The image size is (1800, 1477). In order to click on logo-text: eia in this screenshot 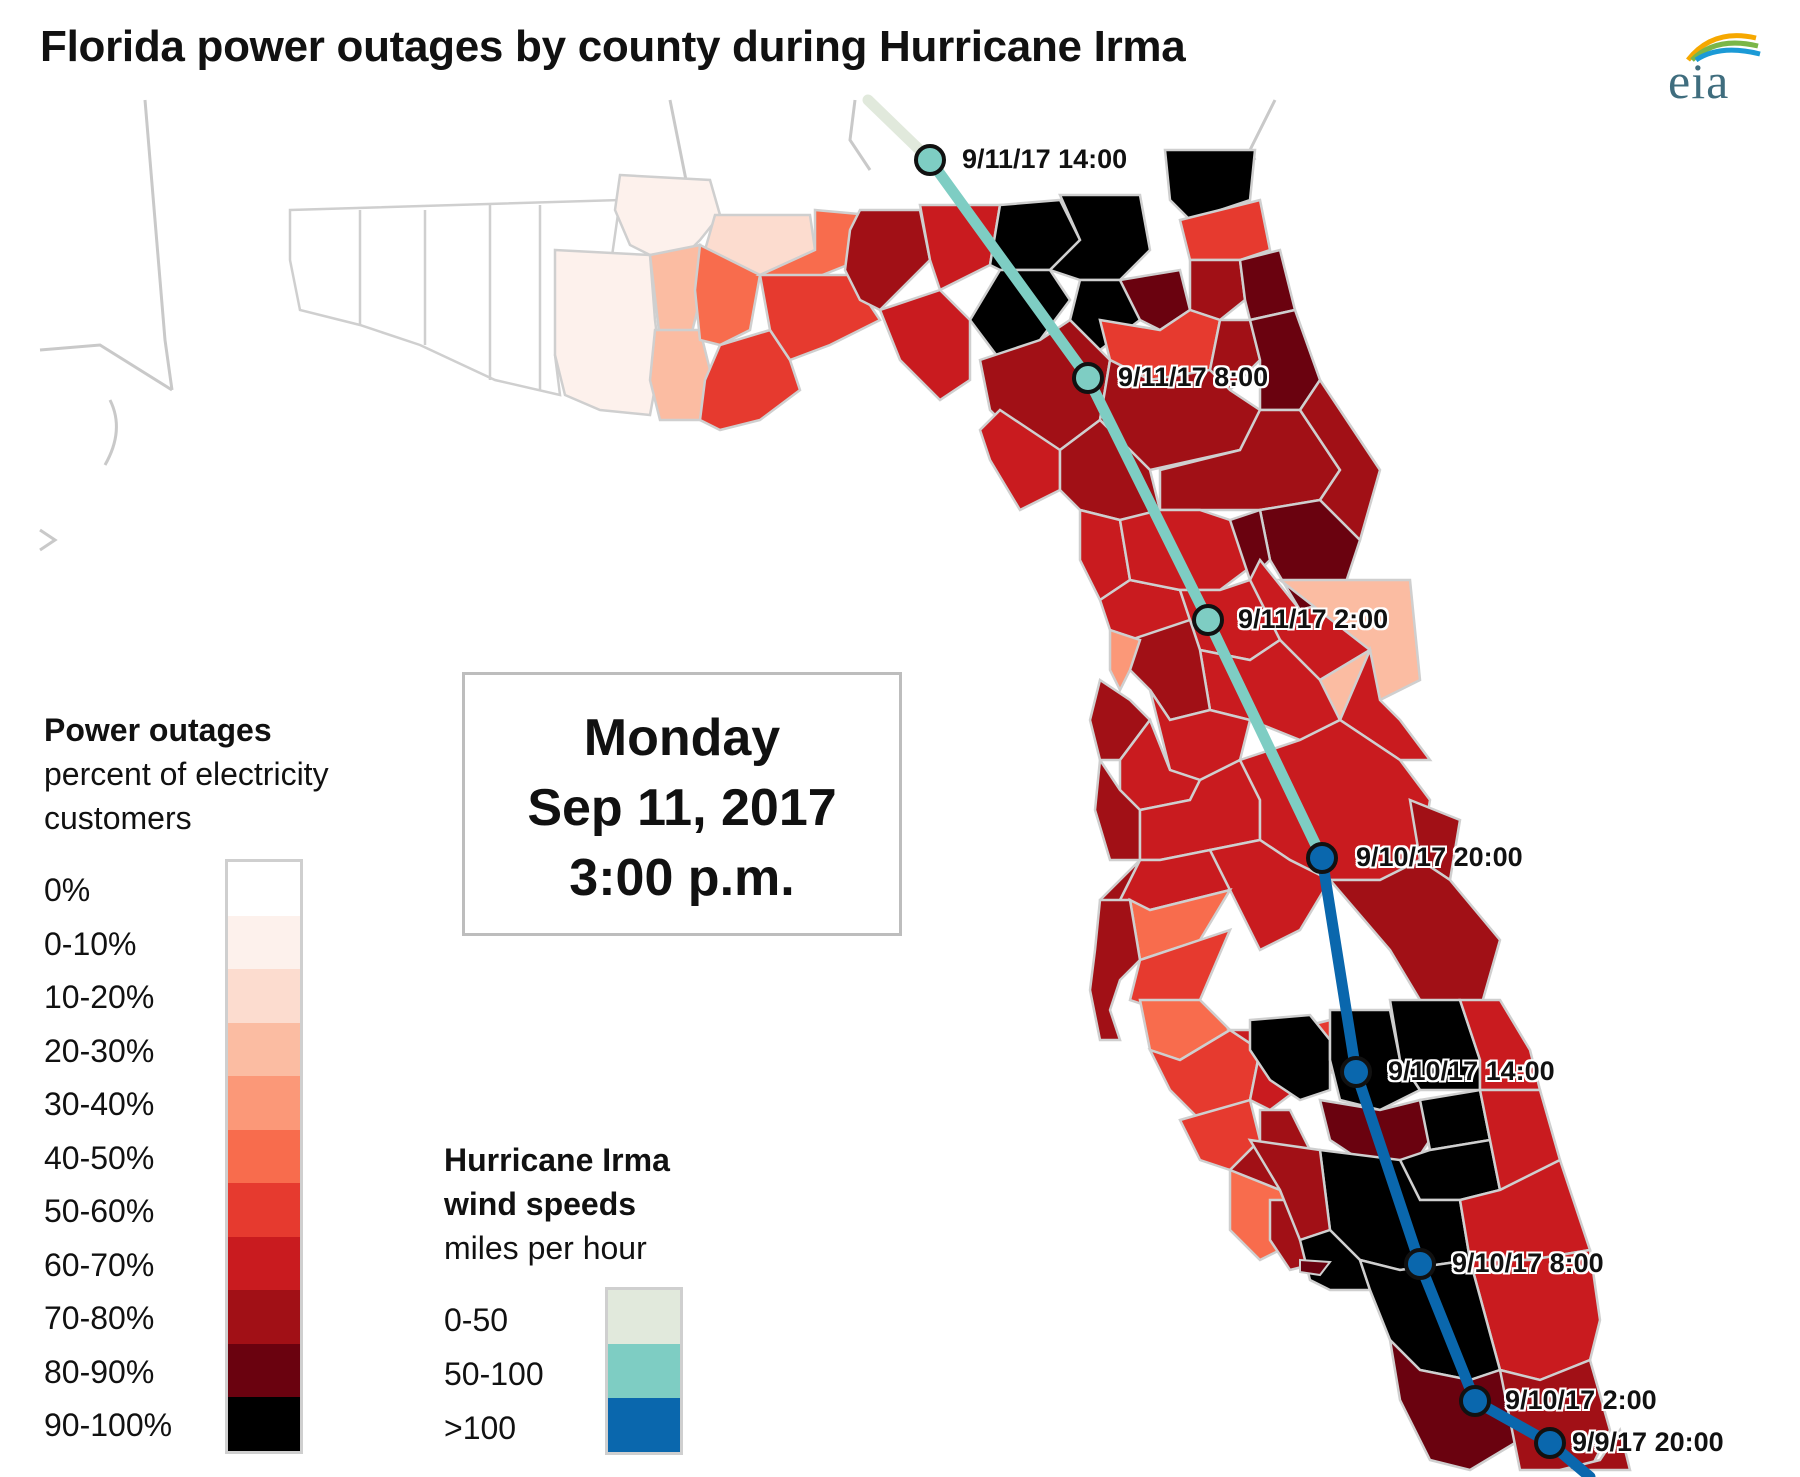, I will do `click(1699, 81)`.